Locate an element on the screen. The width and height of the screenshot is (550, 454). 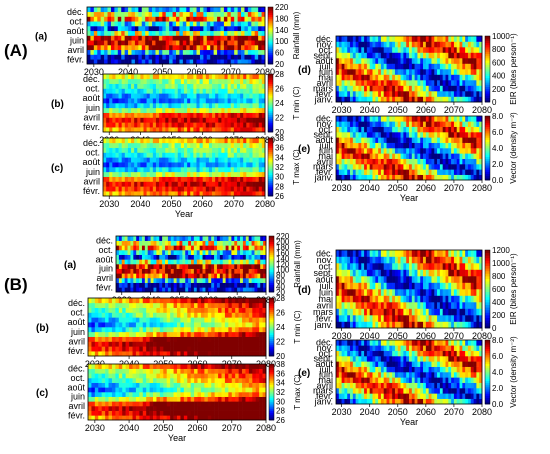
colorbar-segment is located at coordinates (487, 85).